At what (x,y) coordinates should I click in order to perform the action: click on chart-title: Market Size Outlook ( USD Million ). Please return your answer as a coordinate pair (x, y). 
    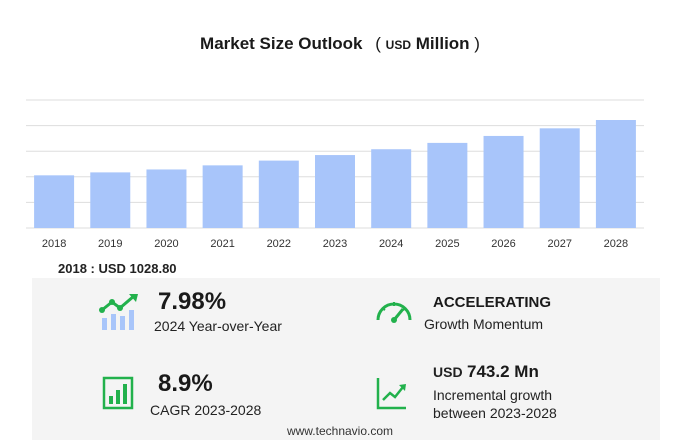
    Looking at the image, I should click on (340, 44).